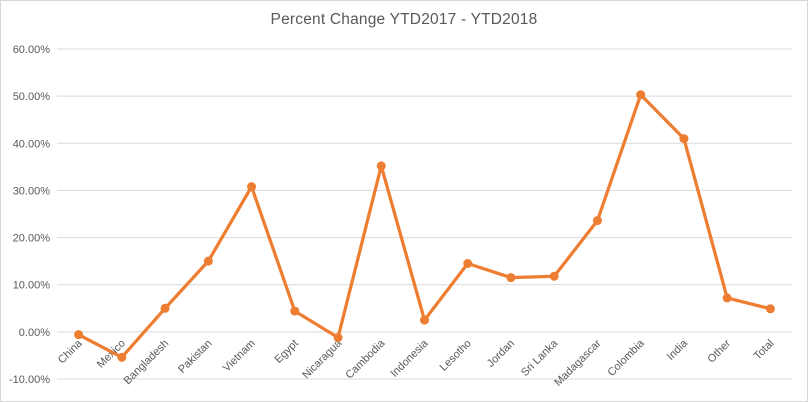  What do you see at coordinates (32, 50) in the screenshot?
I see `y-axis-tick-label: 60.00%` at bounding box center [32, 50].